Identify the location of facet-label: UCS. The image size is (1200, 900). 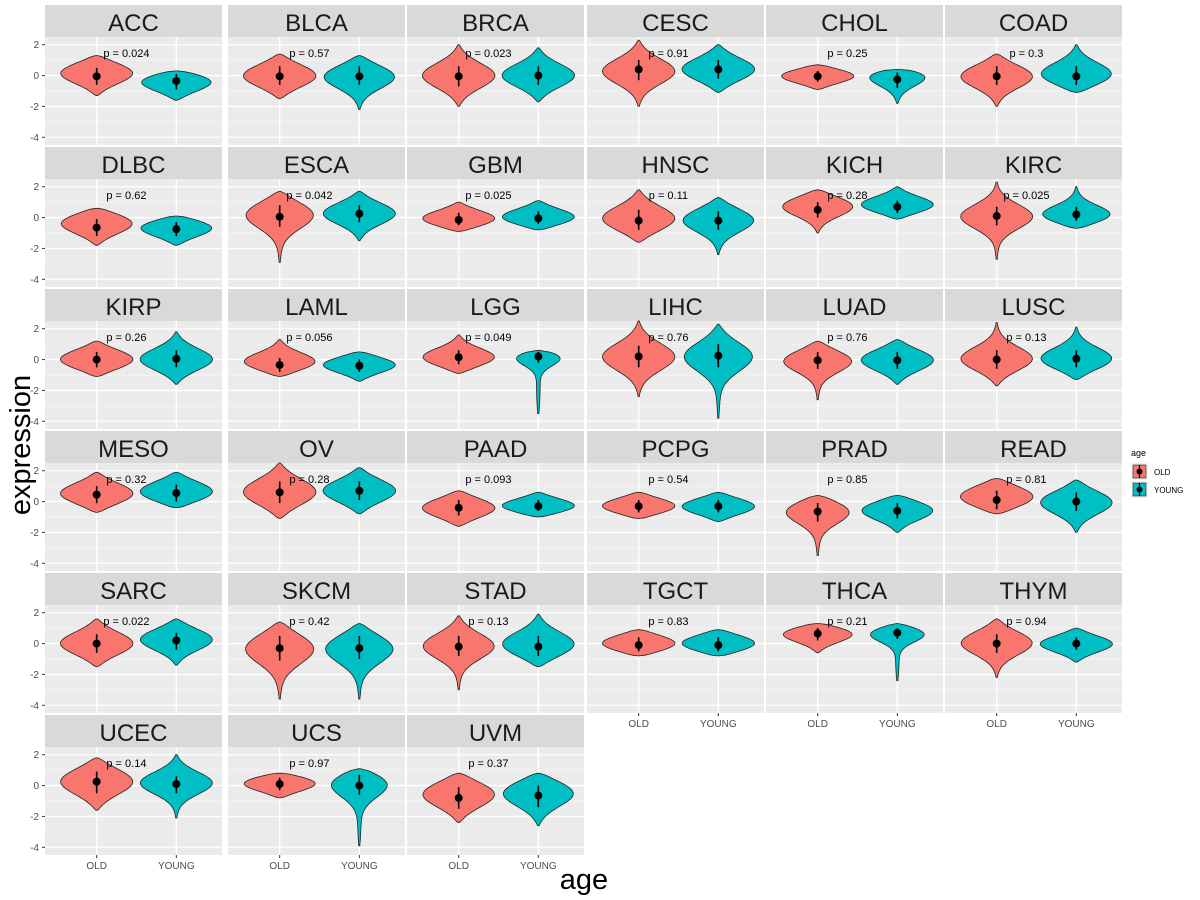
(316, 733).